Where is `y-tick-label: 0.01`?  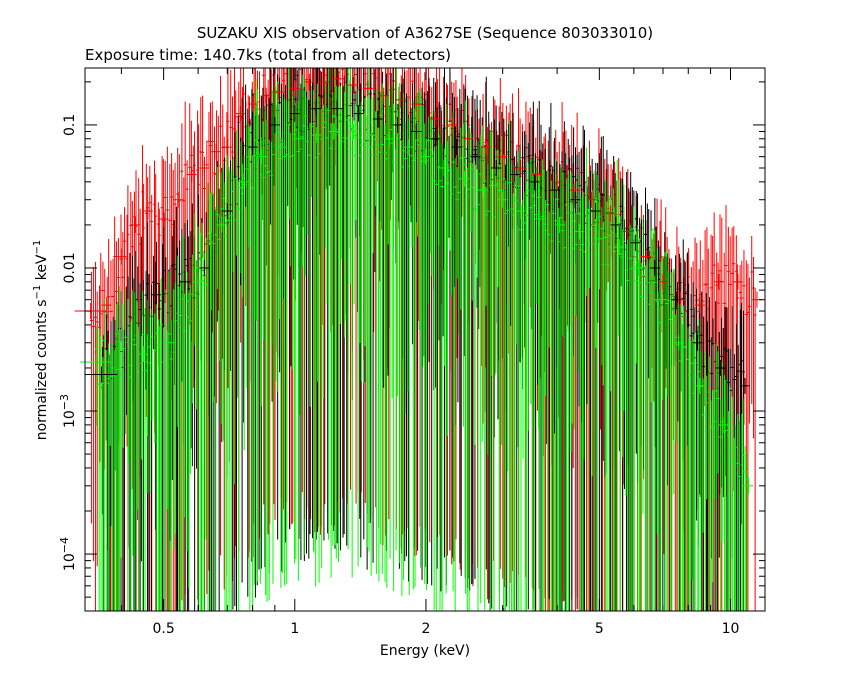
y-tick-label: 0.01 is located at coordinates (70, 267).